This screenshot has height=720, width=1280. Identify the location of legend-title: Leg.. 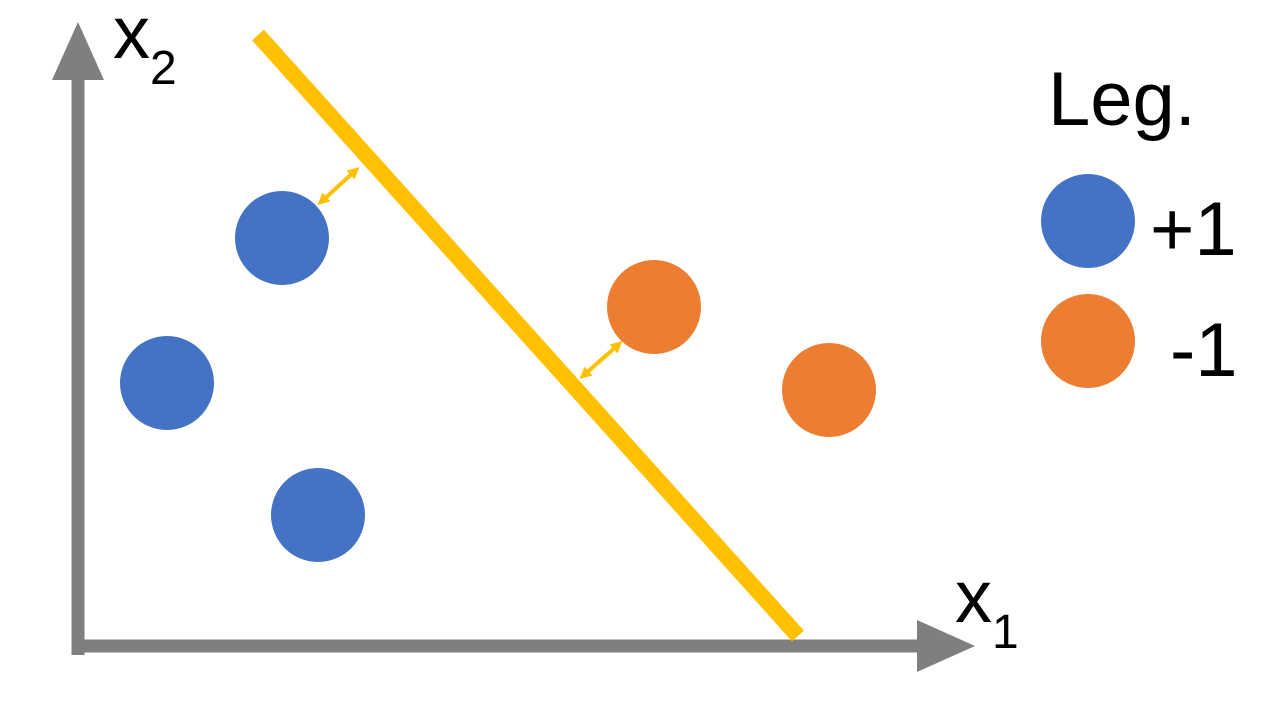
(1122, 99).